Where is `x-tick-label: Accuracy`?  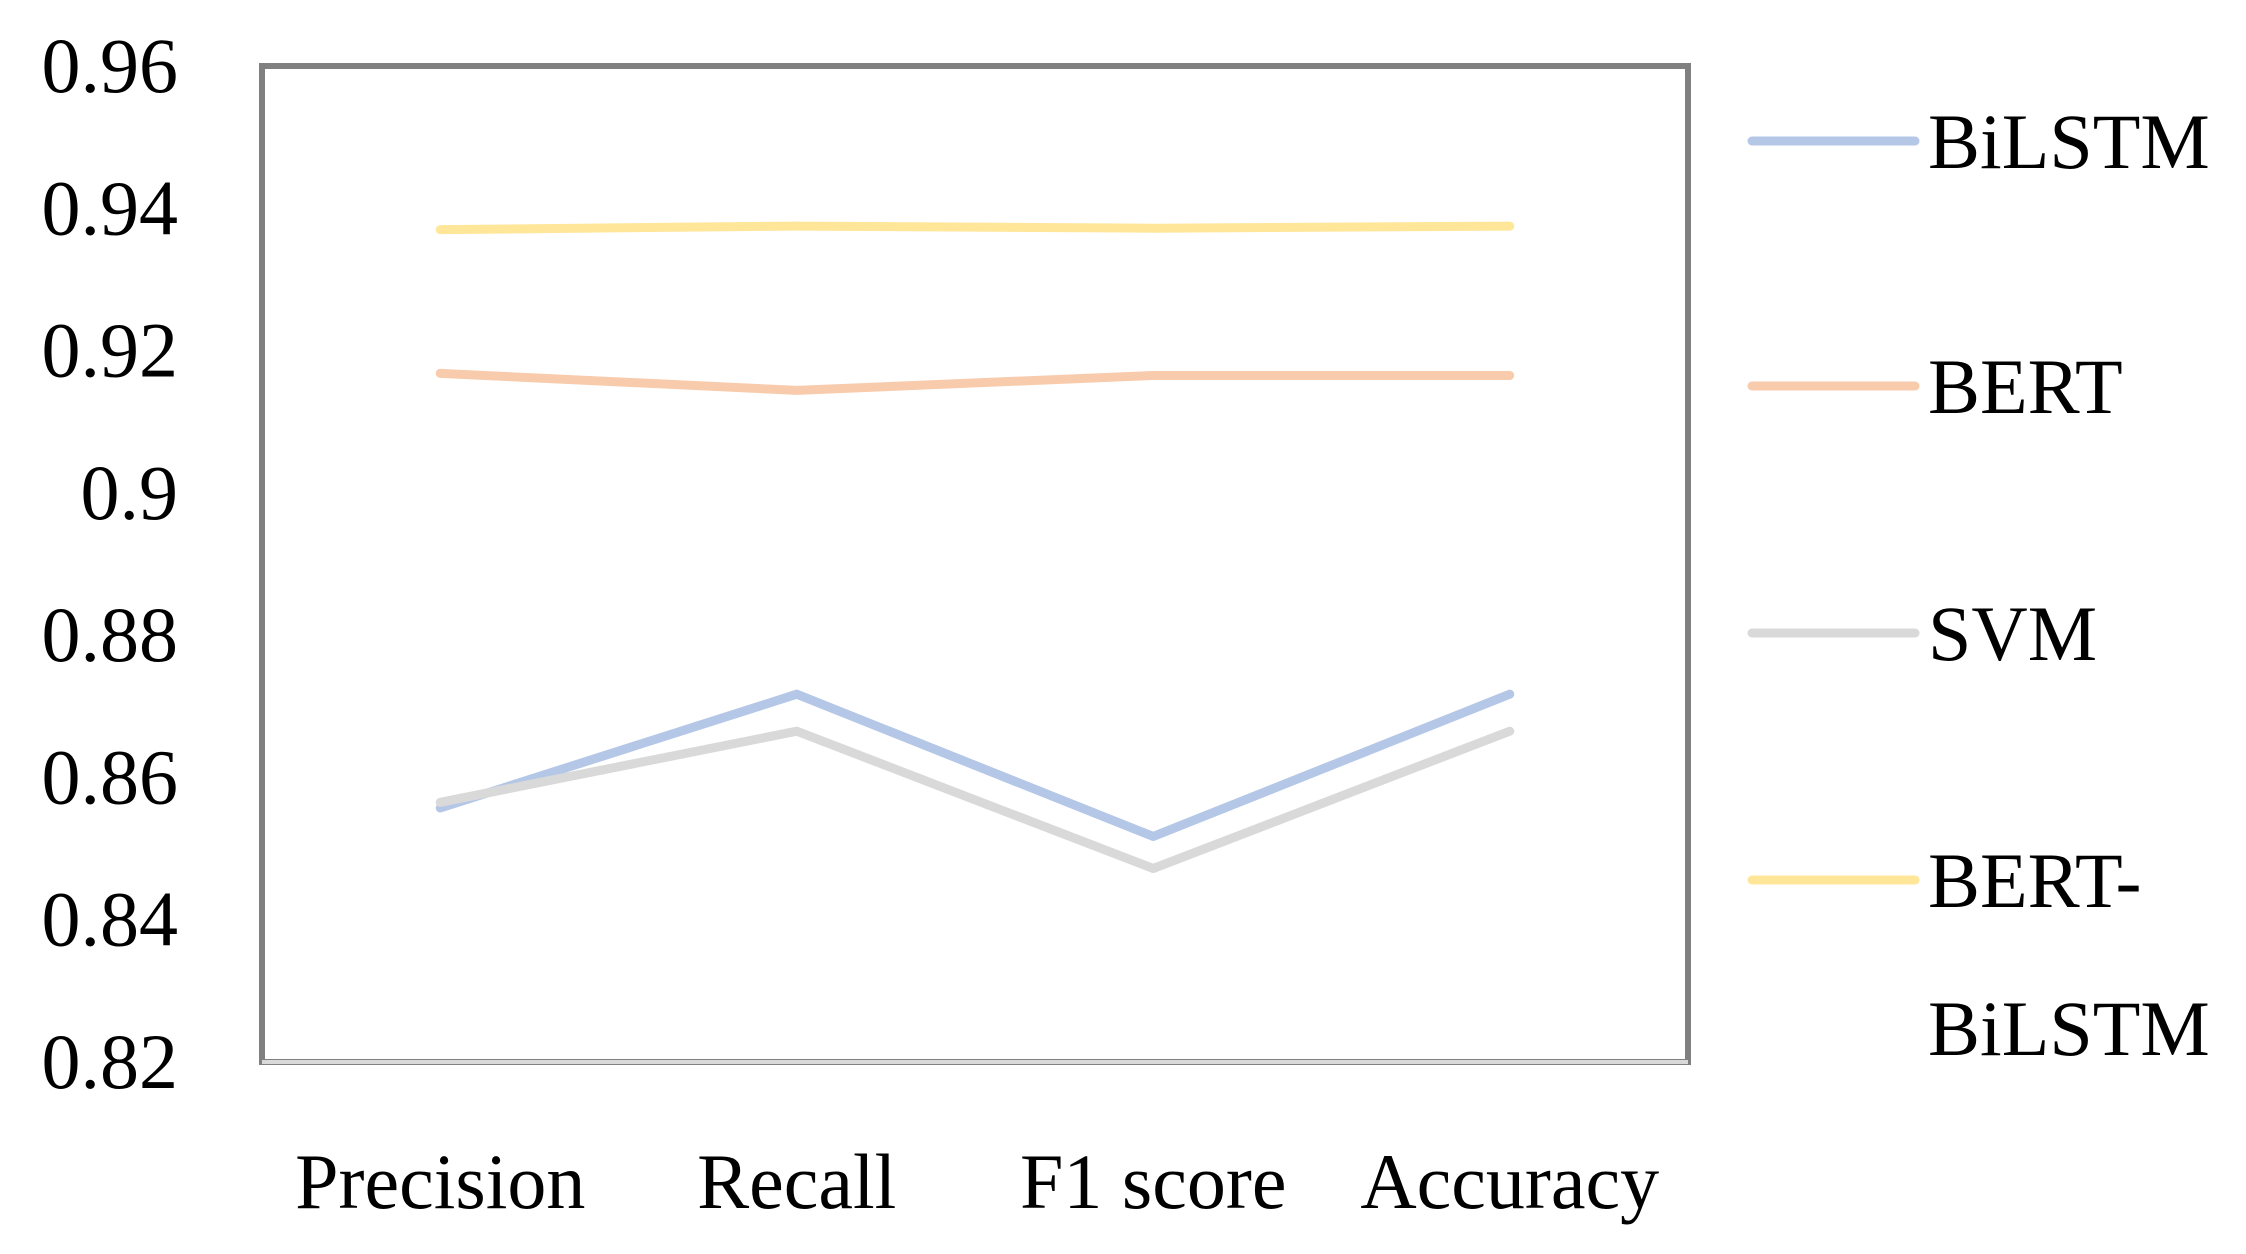
x-tick-label: Accuracy is located at coordinates (1509, 1181).